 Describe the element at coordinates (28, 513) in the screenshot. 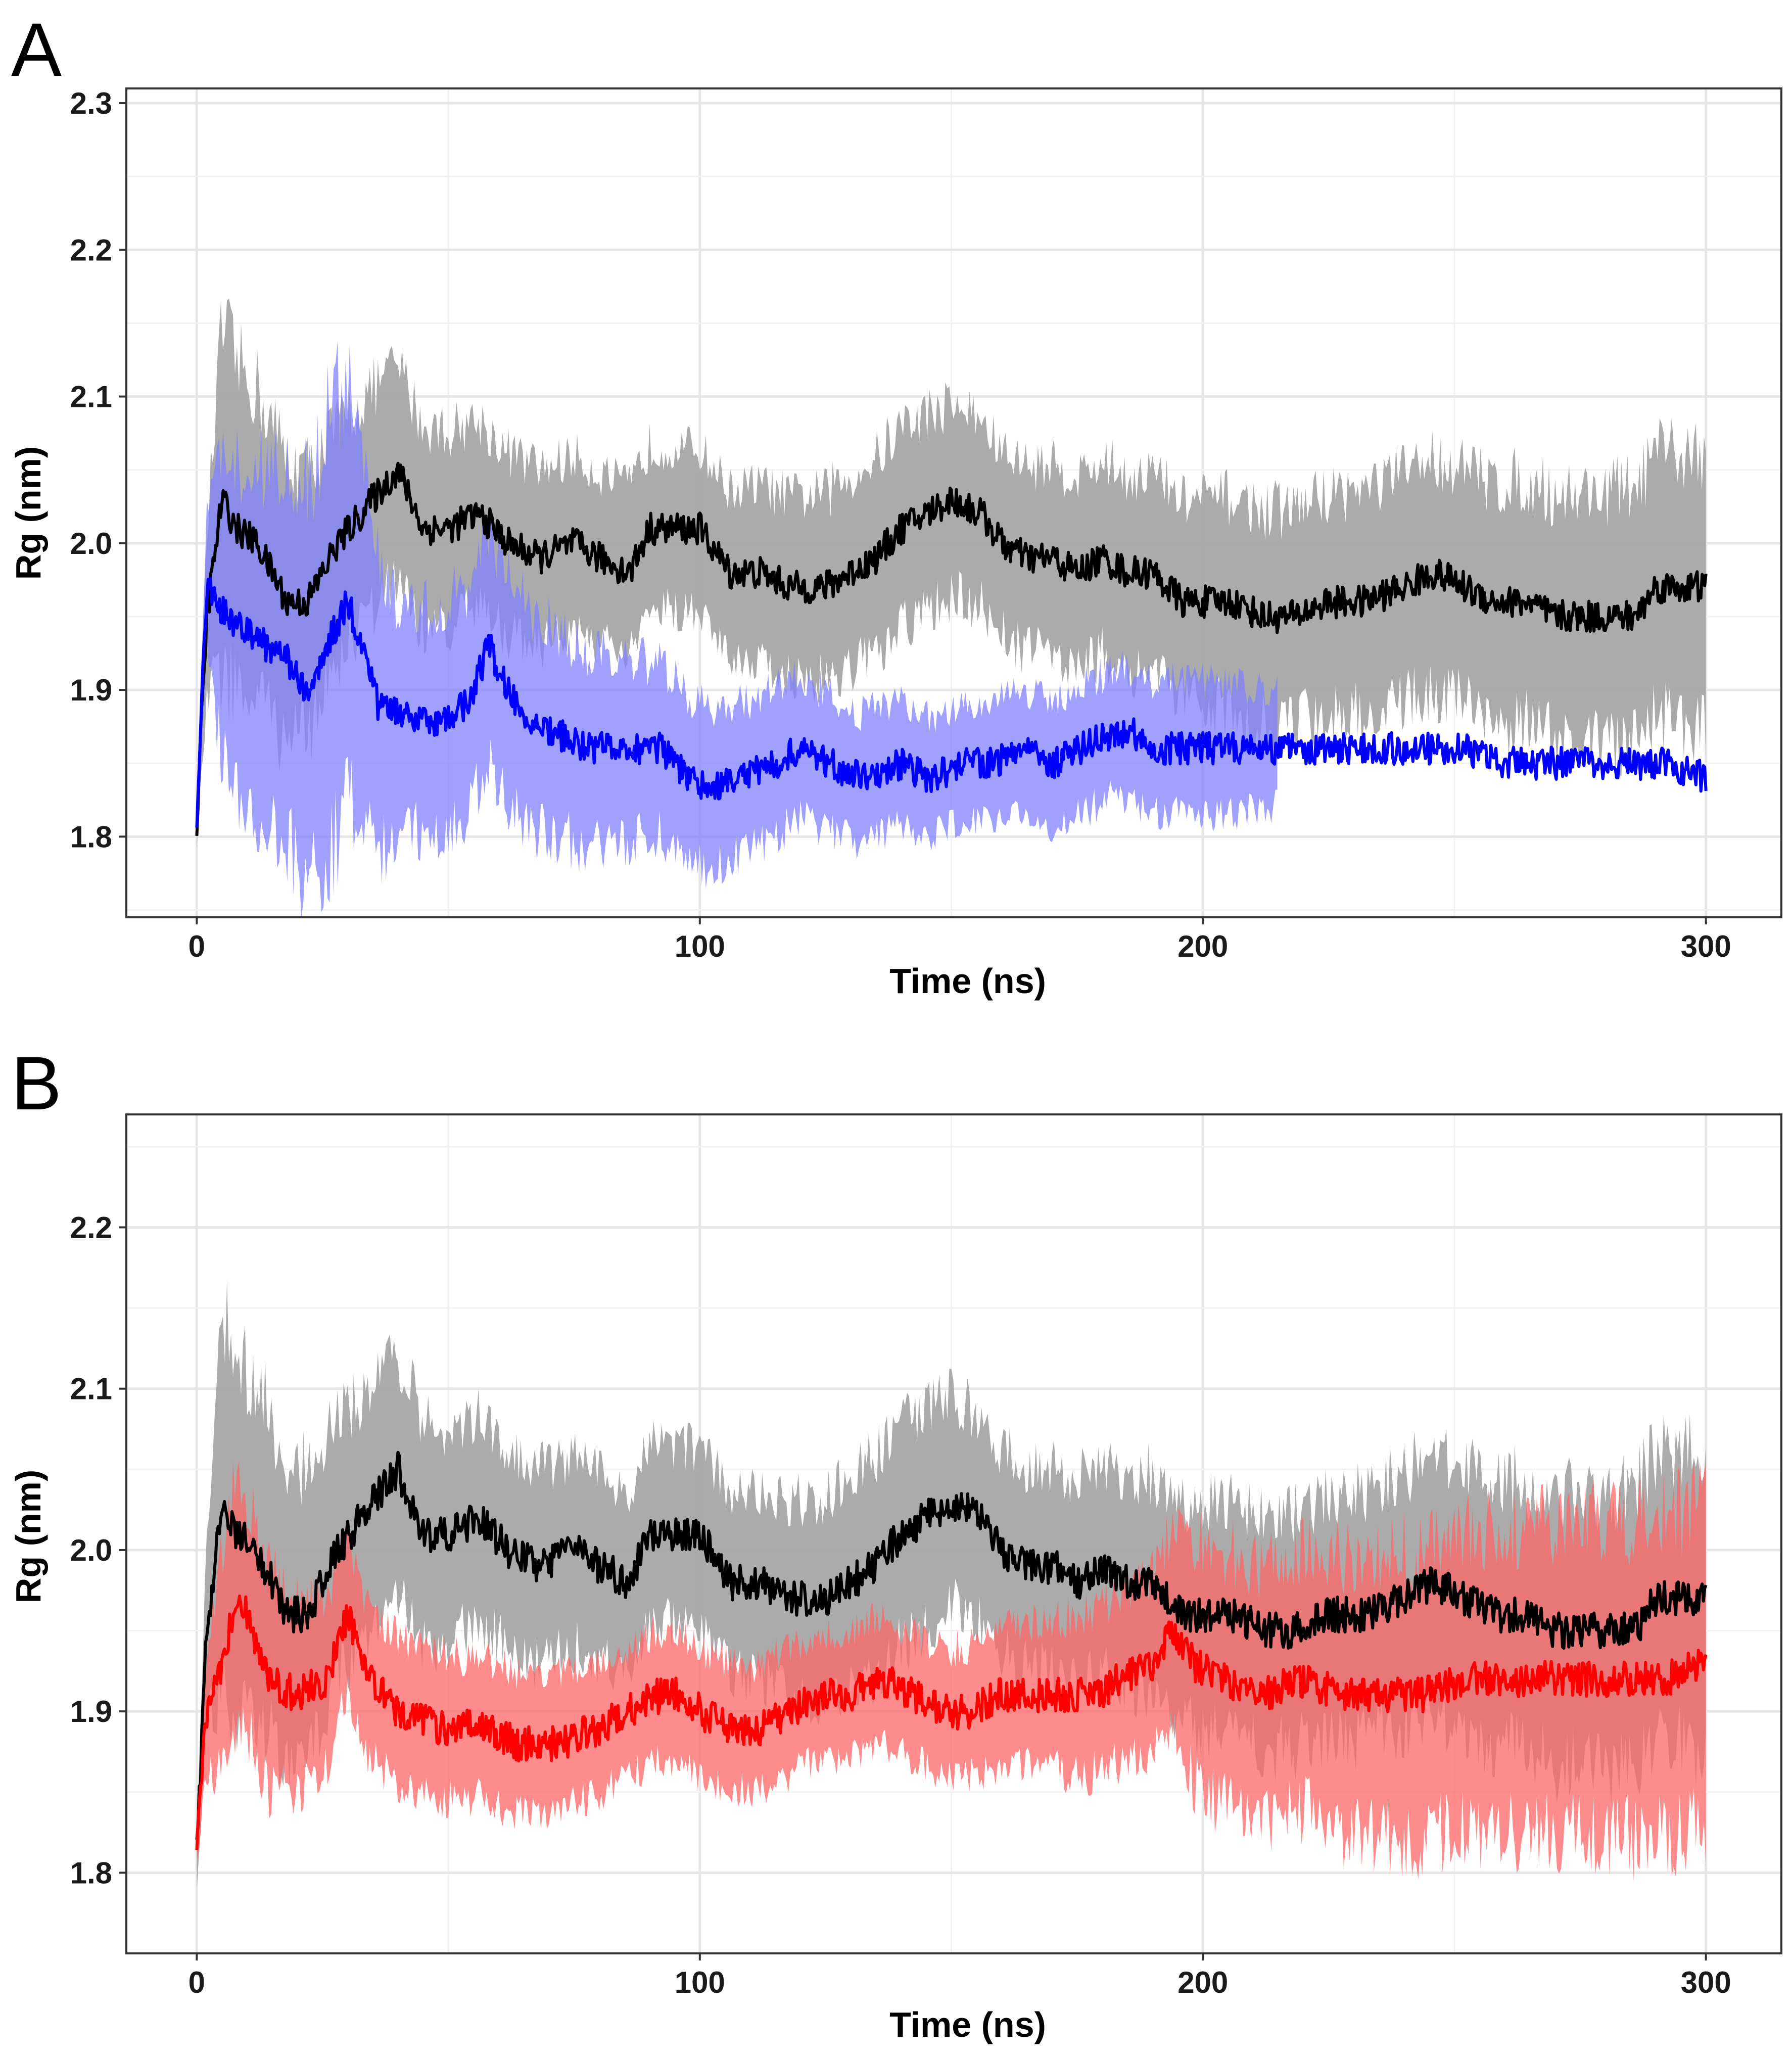

I see `panel-a-y-axis-title: Rg (nm)` at that location.